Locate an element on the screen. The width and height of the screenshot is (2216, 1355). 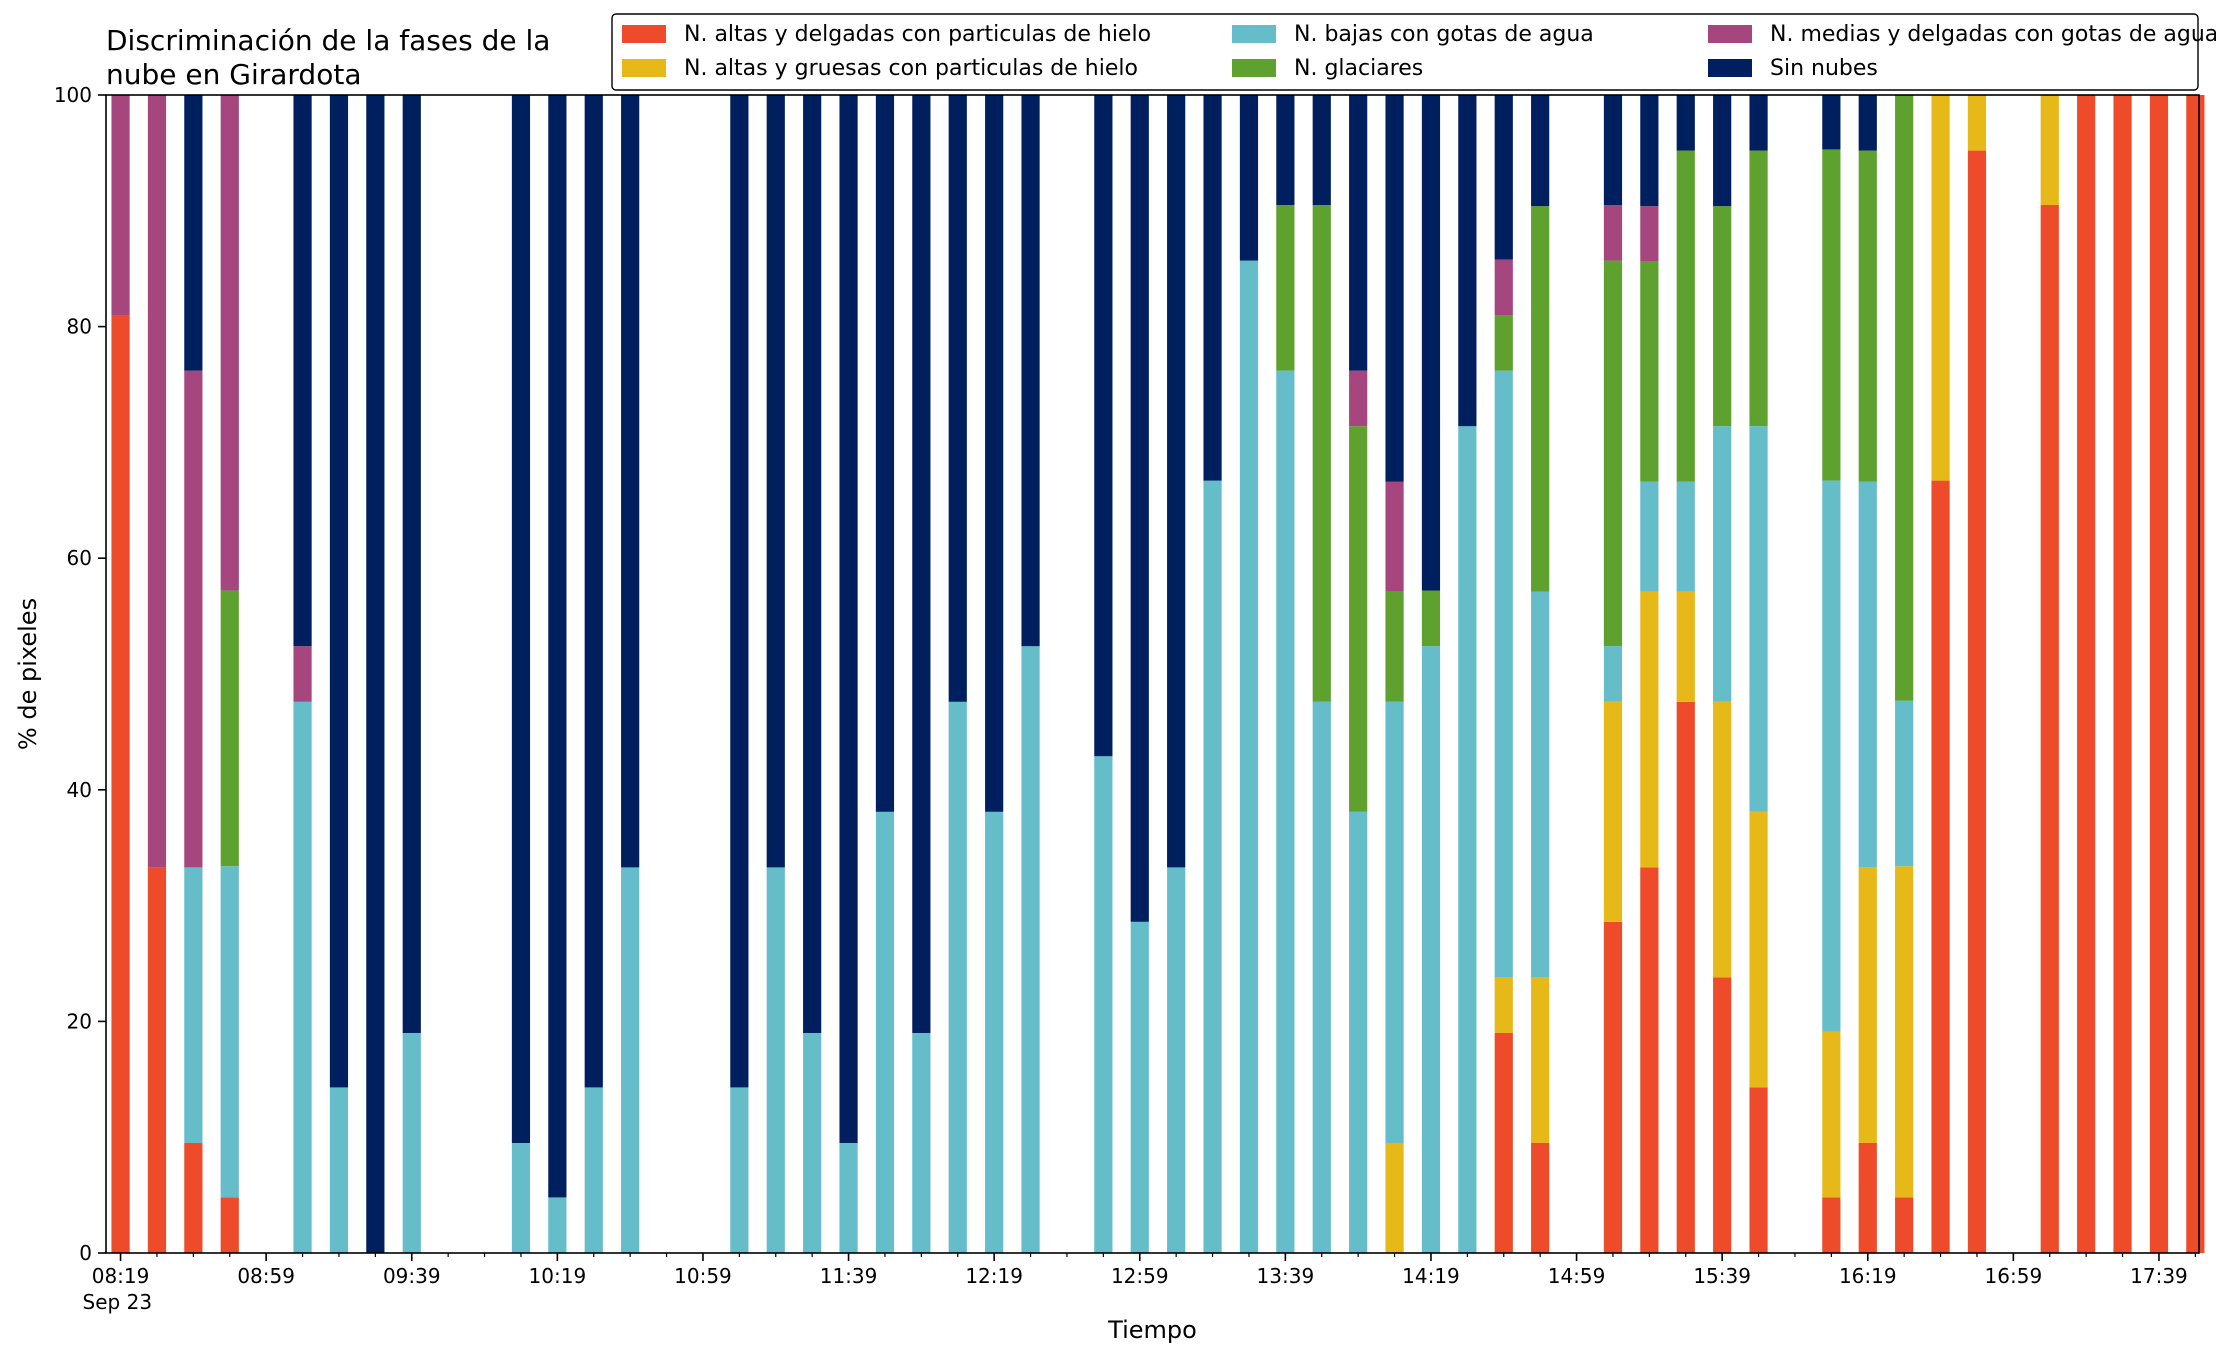
y-axis: 0 20 40 60 80 100 is located at coordinates (80, 674).